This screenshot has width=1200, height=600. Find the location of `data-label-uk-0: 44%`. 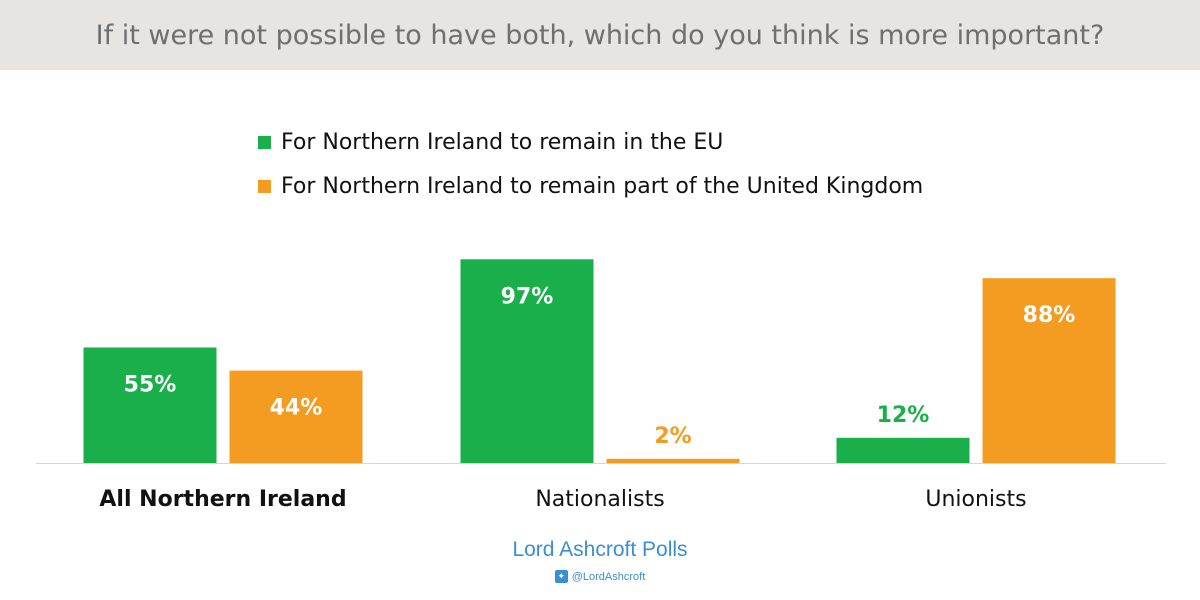

data-label-uk-0: 44% is located at coordinates (296, 408).